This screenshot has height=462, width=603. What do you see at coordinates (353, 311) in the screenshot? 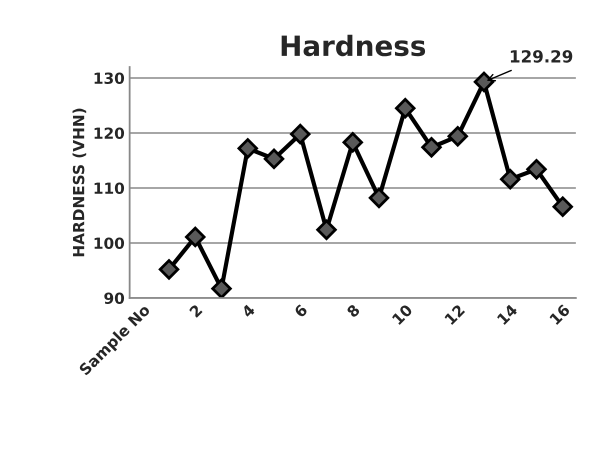
I see `x-tick-label: 8` at bounding box center [353, 311].